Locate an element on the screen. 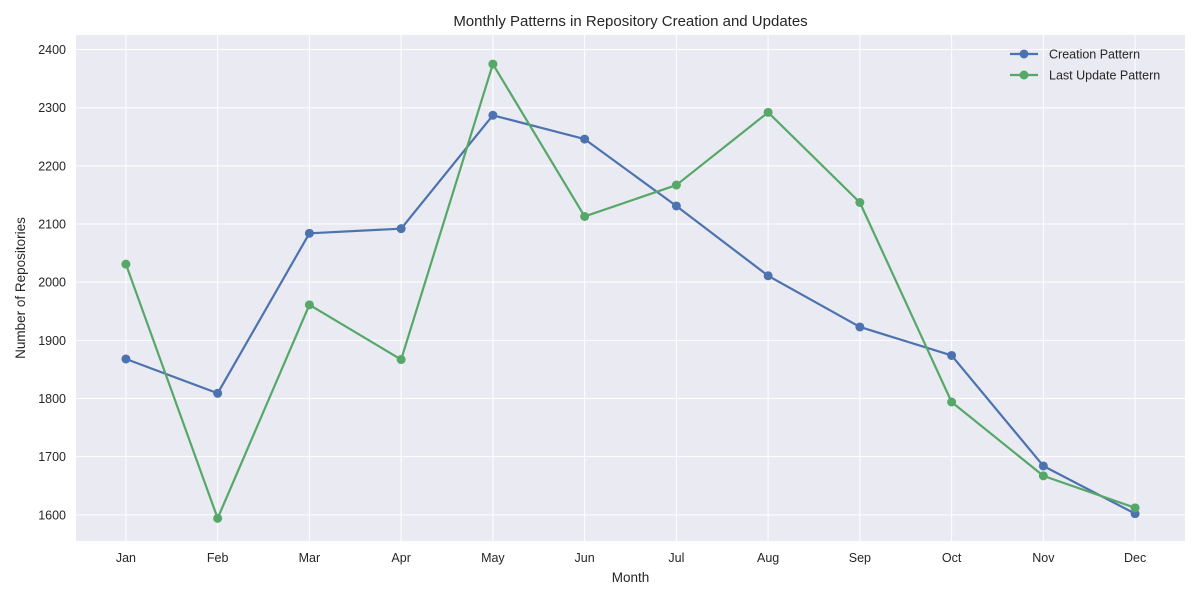 This screenshot has width=1200, height=600. y-tick-label: 2400 is located at coordinates (52, 50).